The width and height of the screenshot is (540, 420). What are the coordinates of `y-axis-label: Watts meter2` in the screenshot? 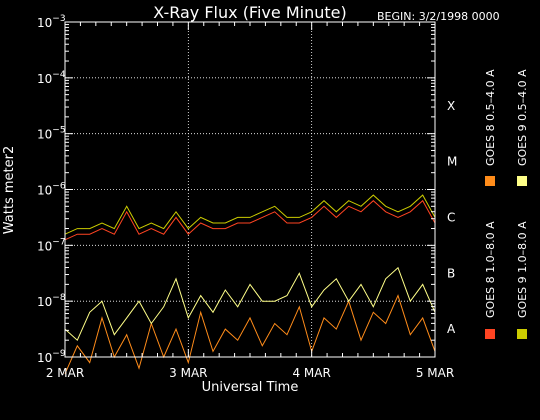 It's located at (9, 190).